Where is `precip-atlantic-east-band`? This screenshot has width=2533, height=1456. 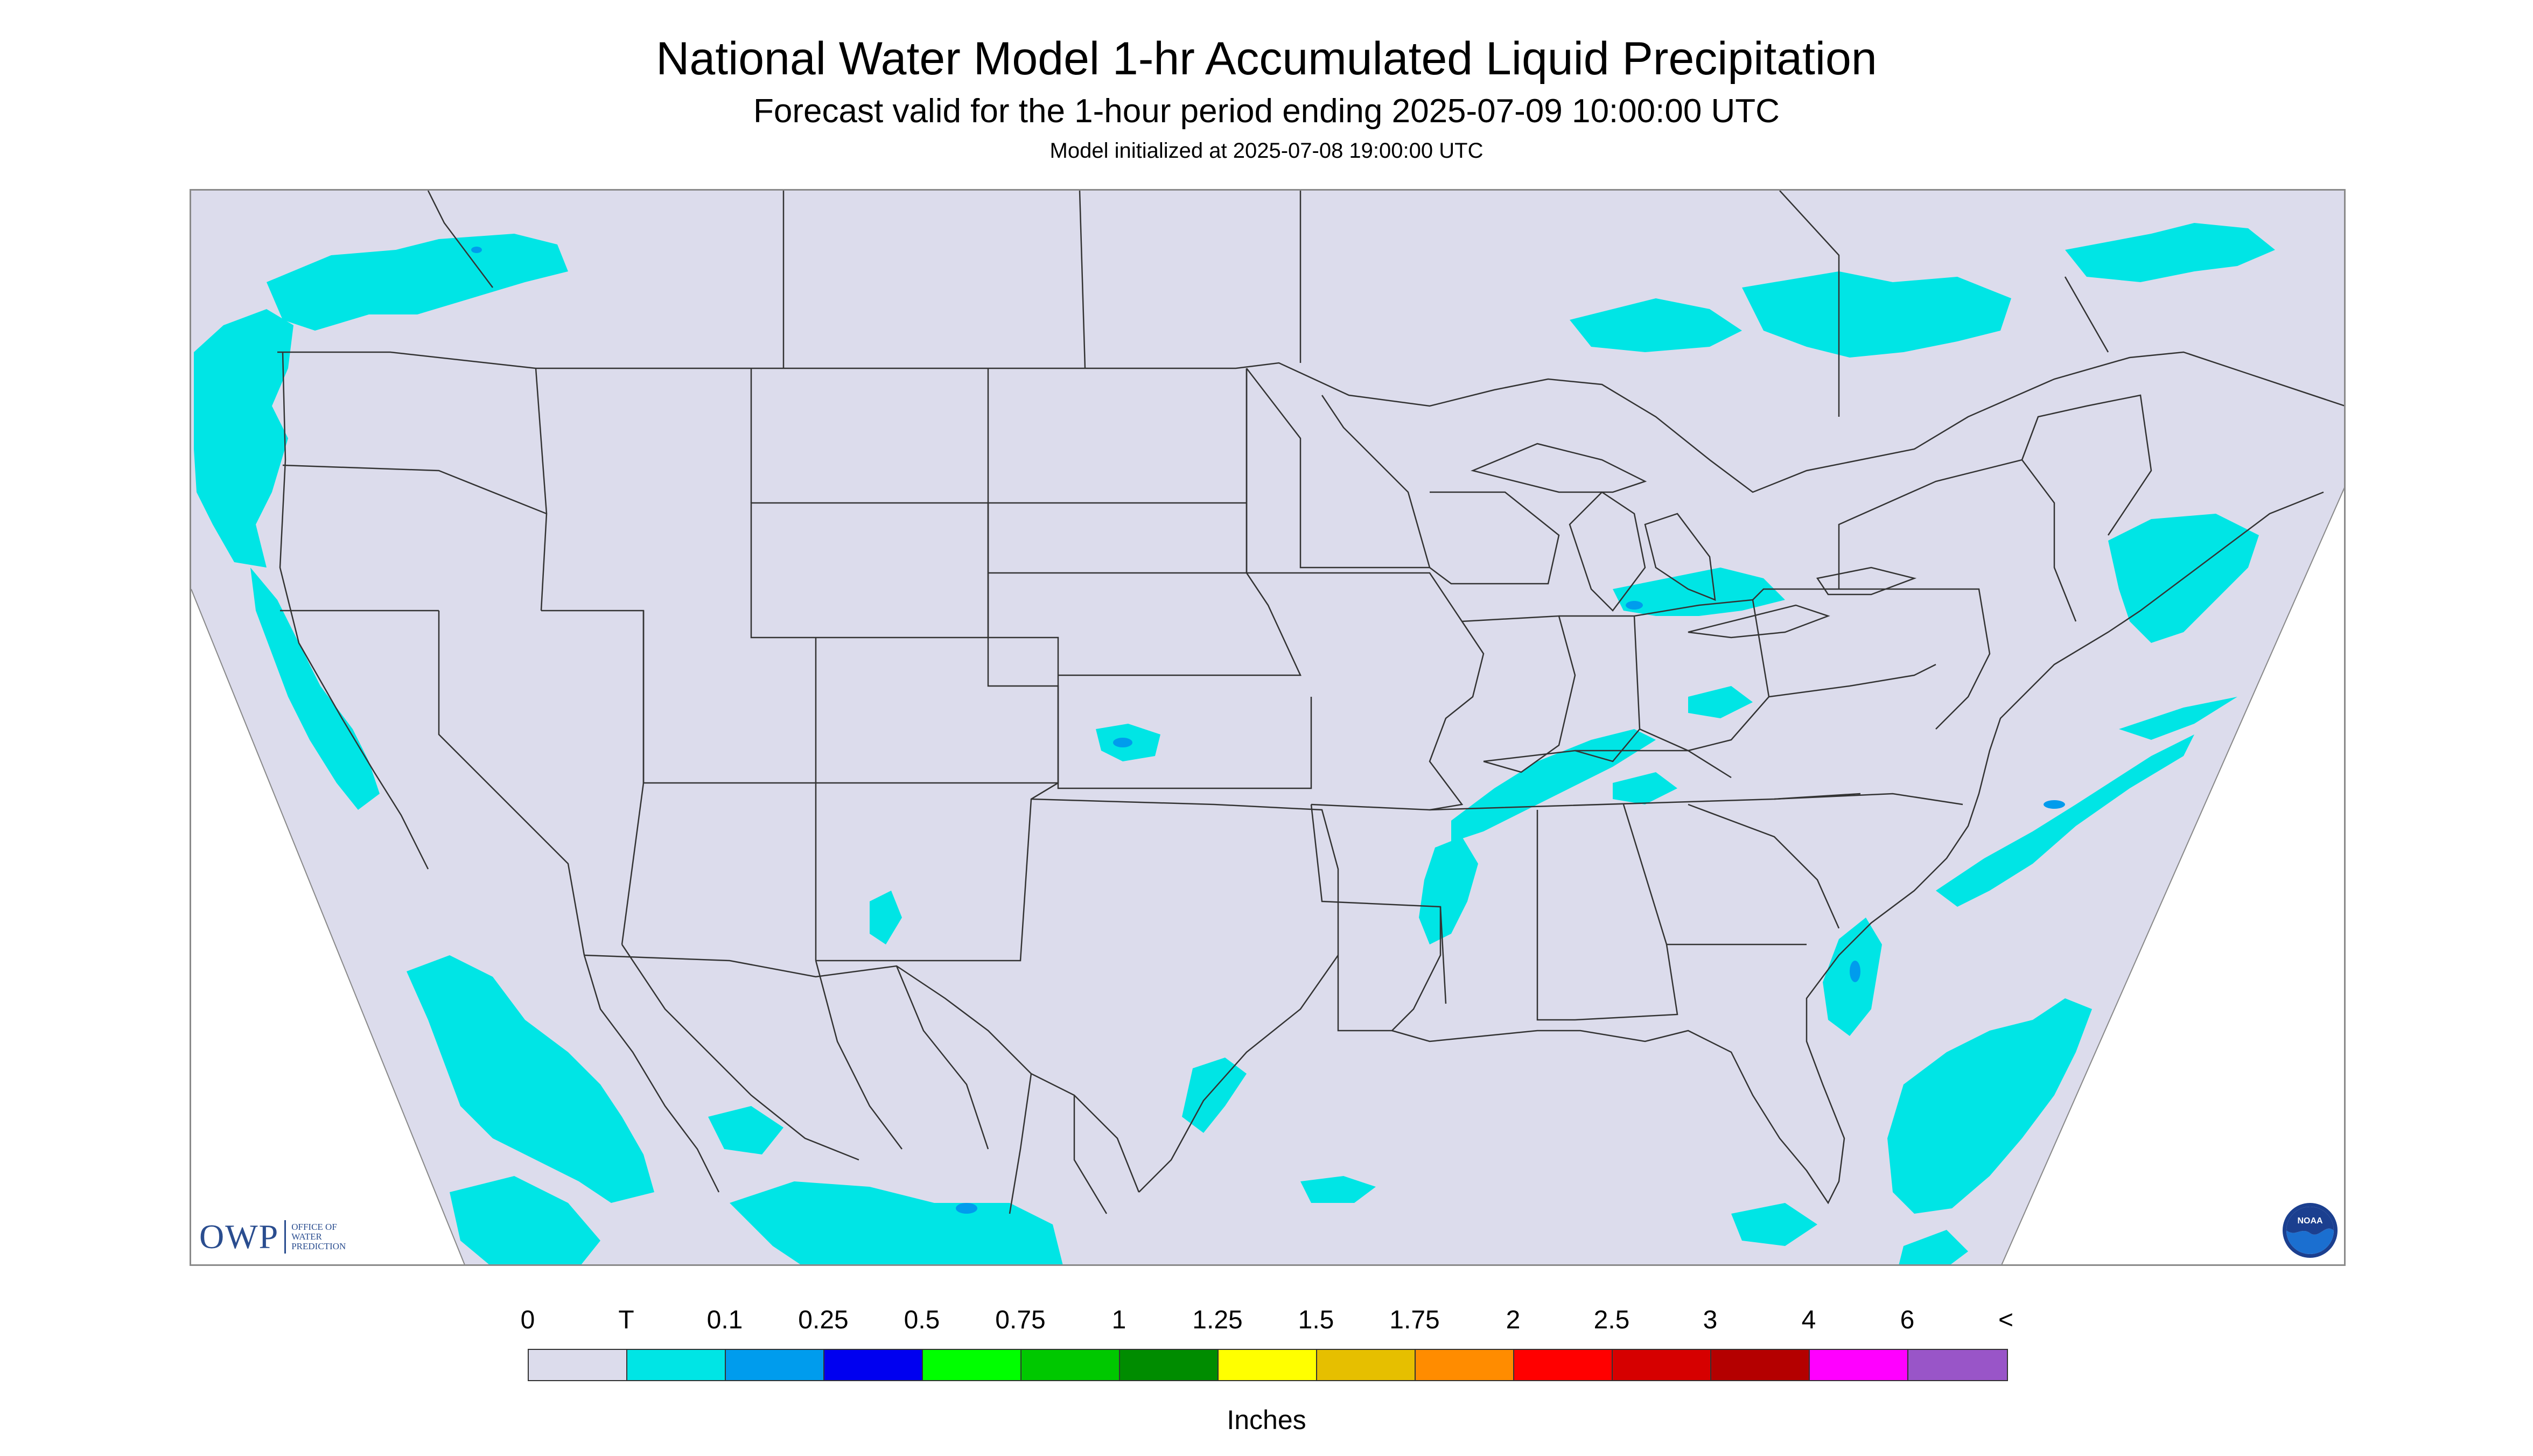 precip-atlantic-east-band is located at coordinates (2178, 718).